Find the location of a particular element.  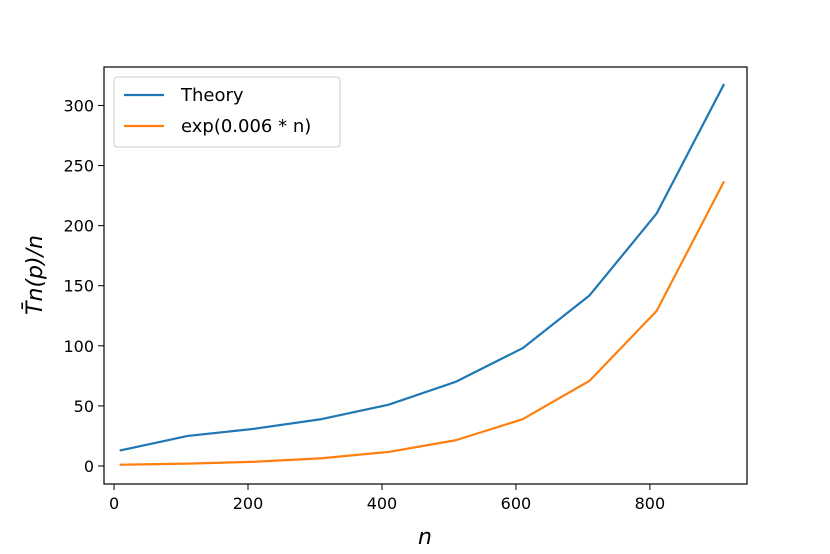

x-axis-ticks: 0 200 400 600 800 is located at coordinates (387, 498).